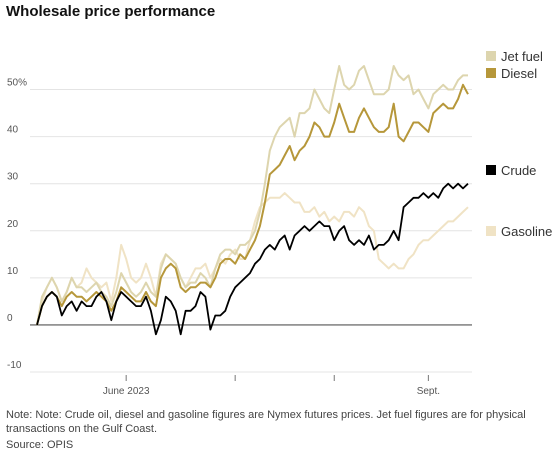  Describe the element at coordinates (17, 83) in the screenshot. I see `y-tick-label: 50%` at that location.